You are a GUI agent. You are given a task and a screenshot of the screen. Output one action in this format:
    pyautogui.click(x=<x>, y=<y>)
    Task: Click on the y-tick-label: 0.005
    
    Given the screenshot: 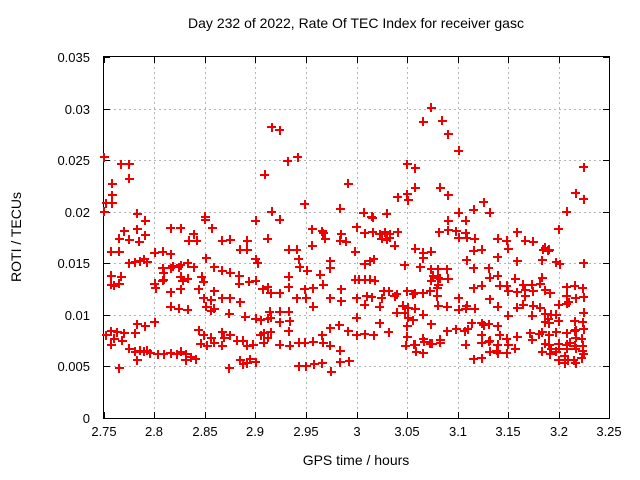 What is the action you would take?
    pyautogui.click(x=73, y=366)
    